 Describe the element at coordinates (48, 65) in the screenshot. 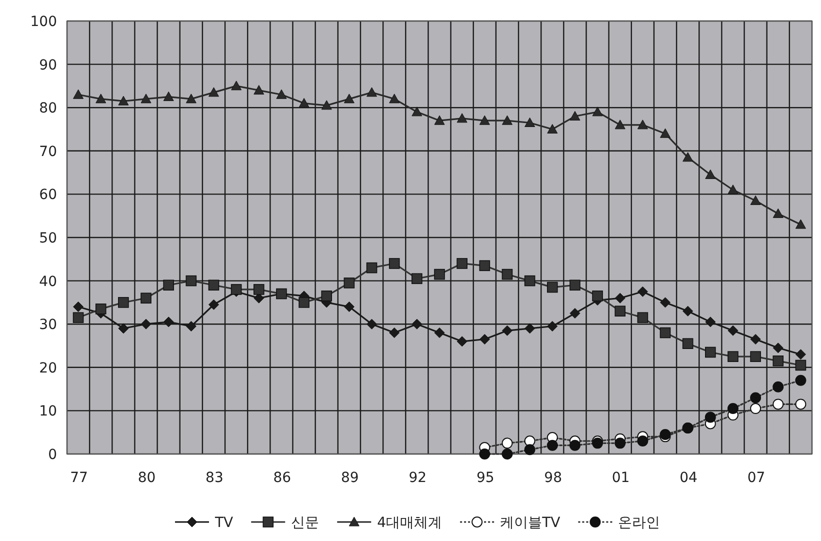

I see `y-tick-label: 90` at that location.